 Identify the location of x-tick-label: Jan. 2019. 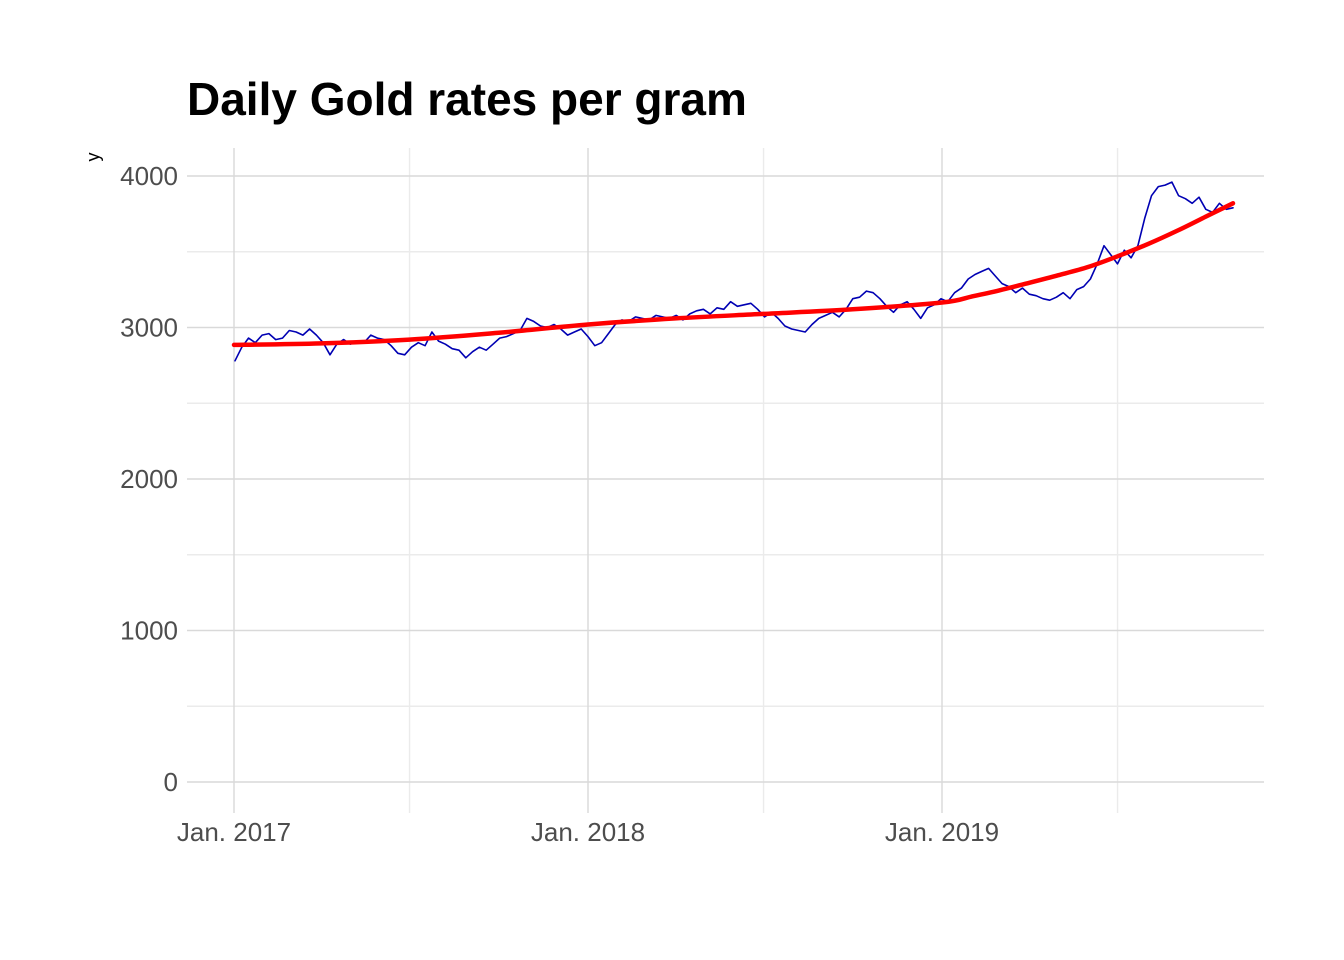
(942, 832).